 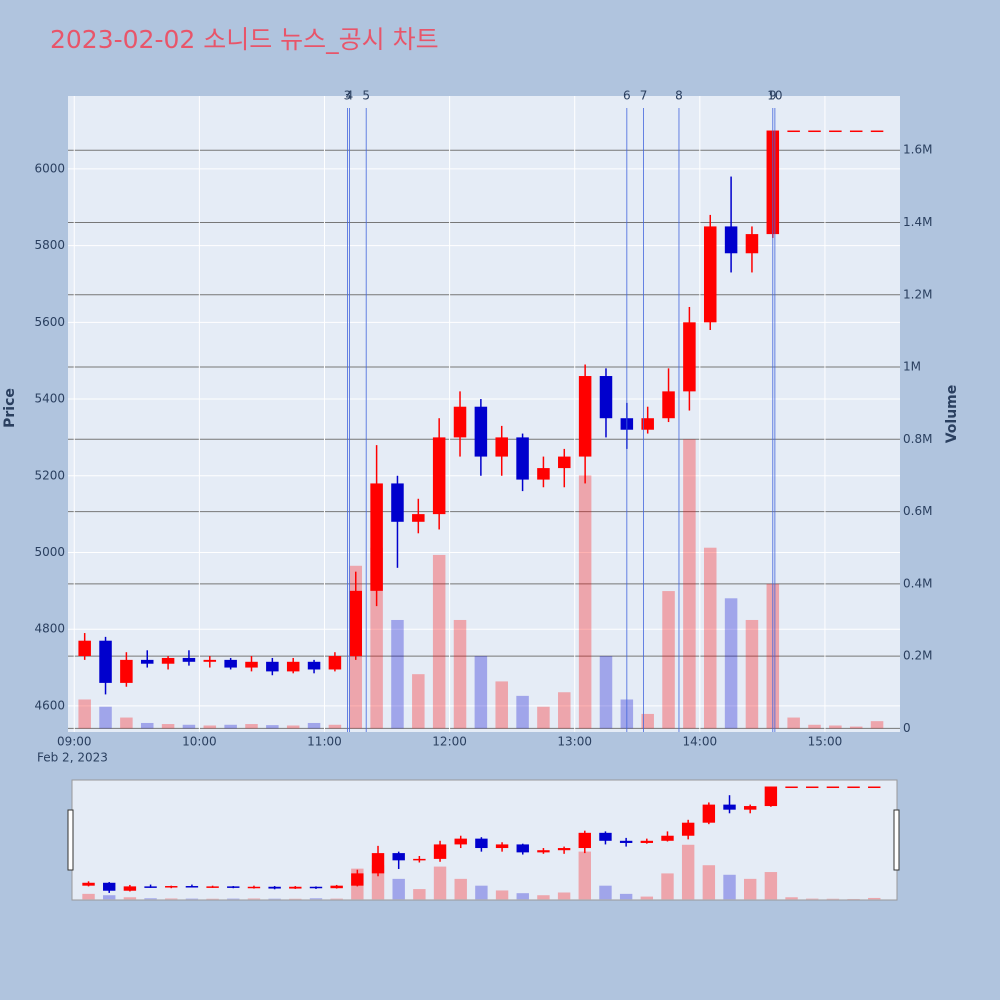 I want to click on y2-tick-label: 1.6M, so click(x=917, y=150).